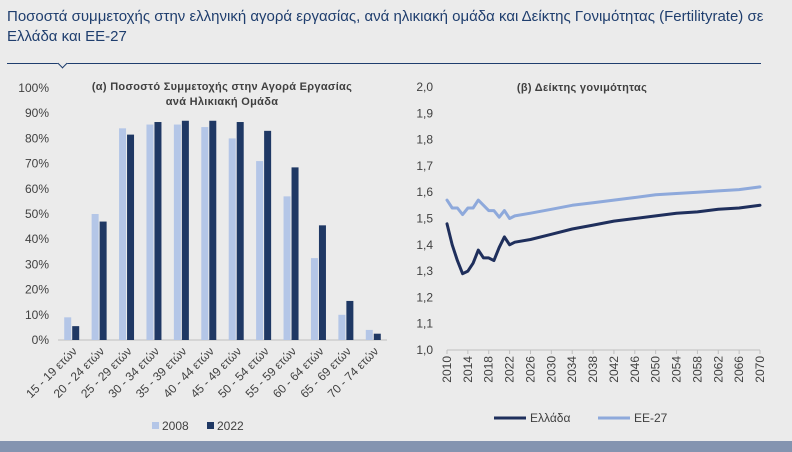 The image size is (792, 452). What do you see at coordinates (489, 369) in the screenshot?
I see `x-tick-label: 2018` at bounding box center [489, 369].